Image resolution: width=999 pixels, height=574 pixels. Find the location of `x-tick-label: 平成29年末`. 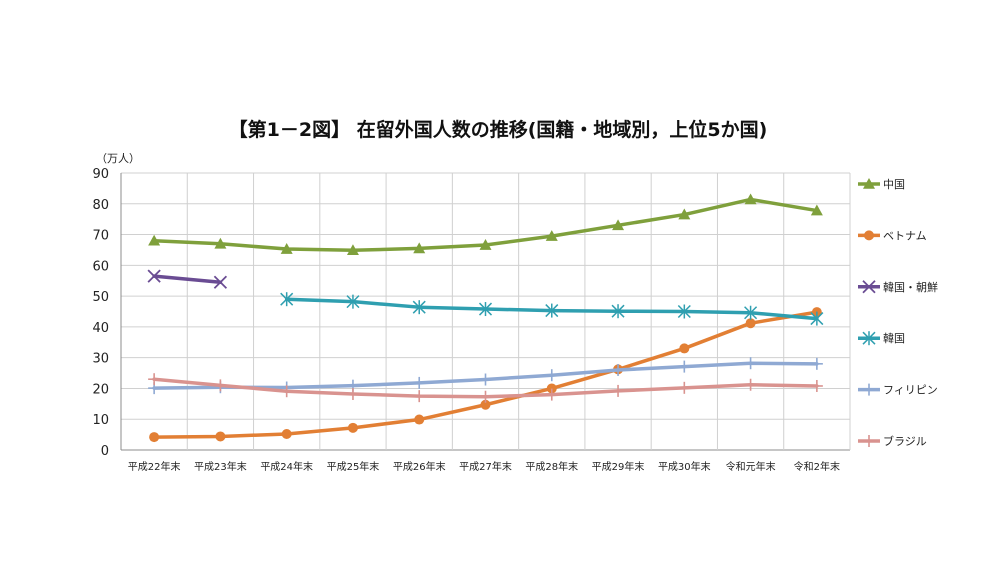

x-tick-label: 平成29年末 is located at coordinates (618, 466).